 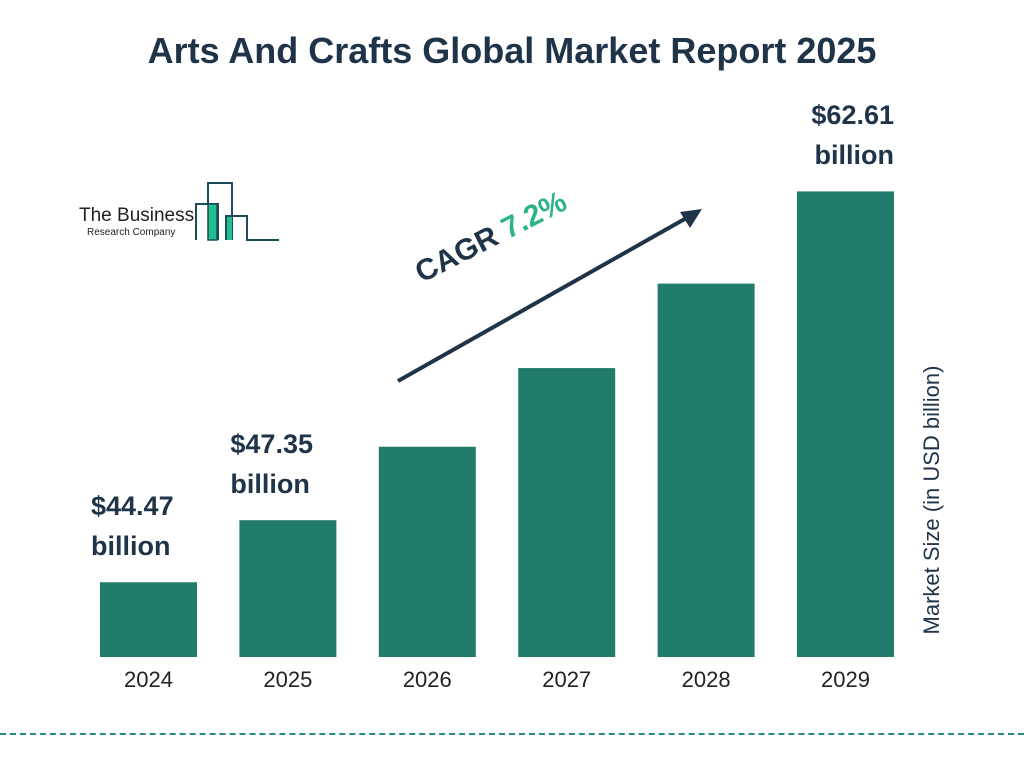 What do you see at coordinates (931, 500) in the screenshot?
I see `y-axis-label: Market Size (in USD billion)` at bounding box center [931, 500].